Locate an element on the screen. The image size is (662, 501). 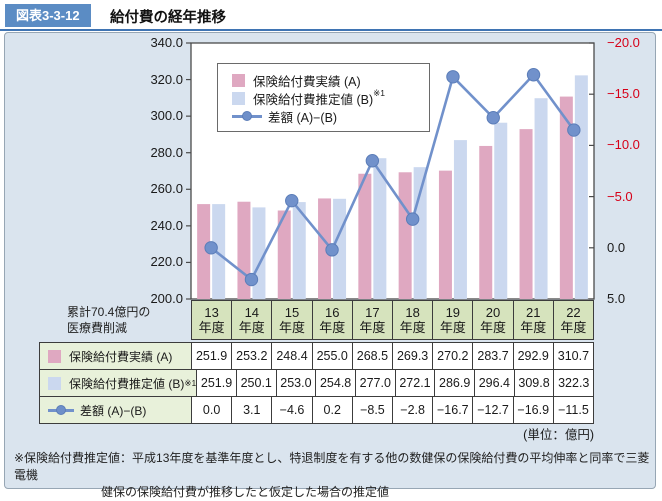
legend-label: 保険給付費実績 (A) is located at coordinates (307, 81).